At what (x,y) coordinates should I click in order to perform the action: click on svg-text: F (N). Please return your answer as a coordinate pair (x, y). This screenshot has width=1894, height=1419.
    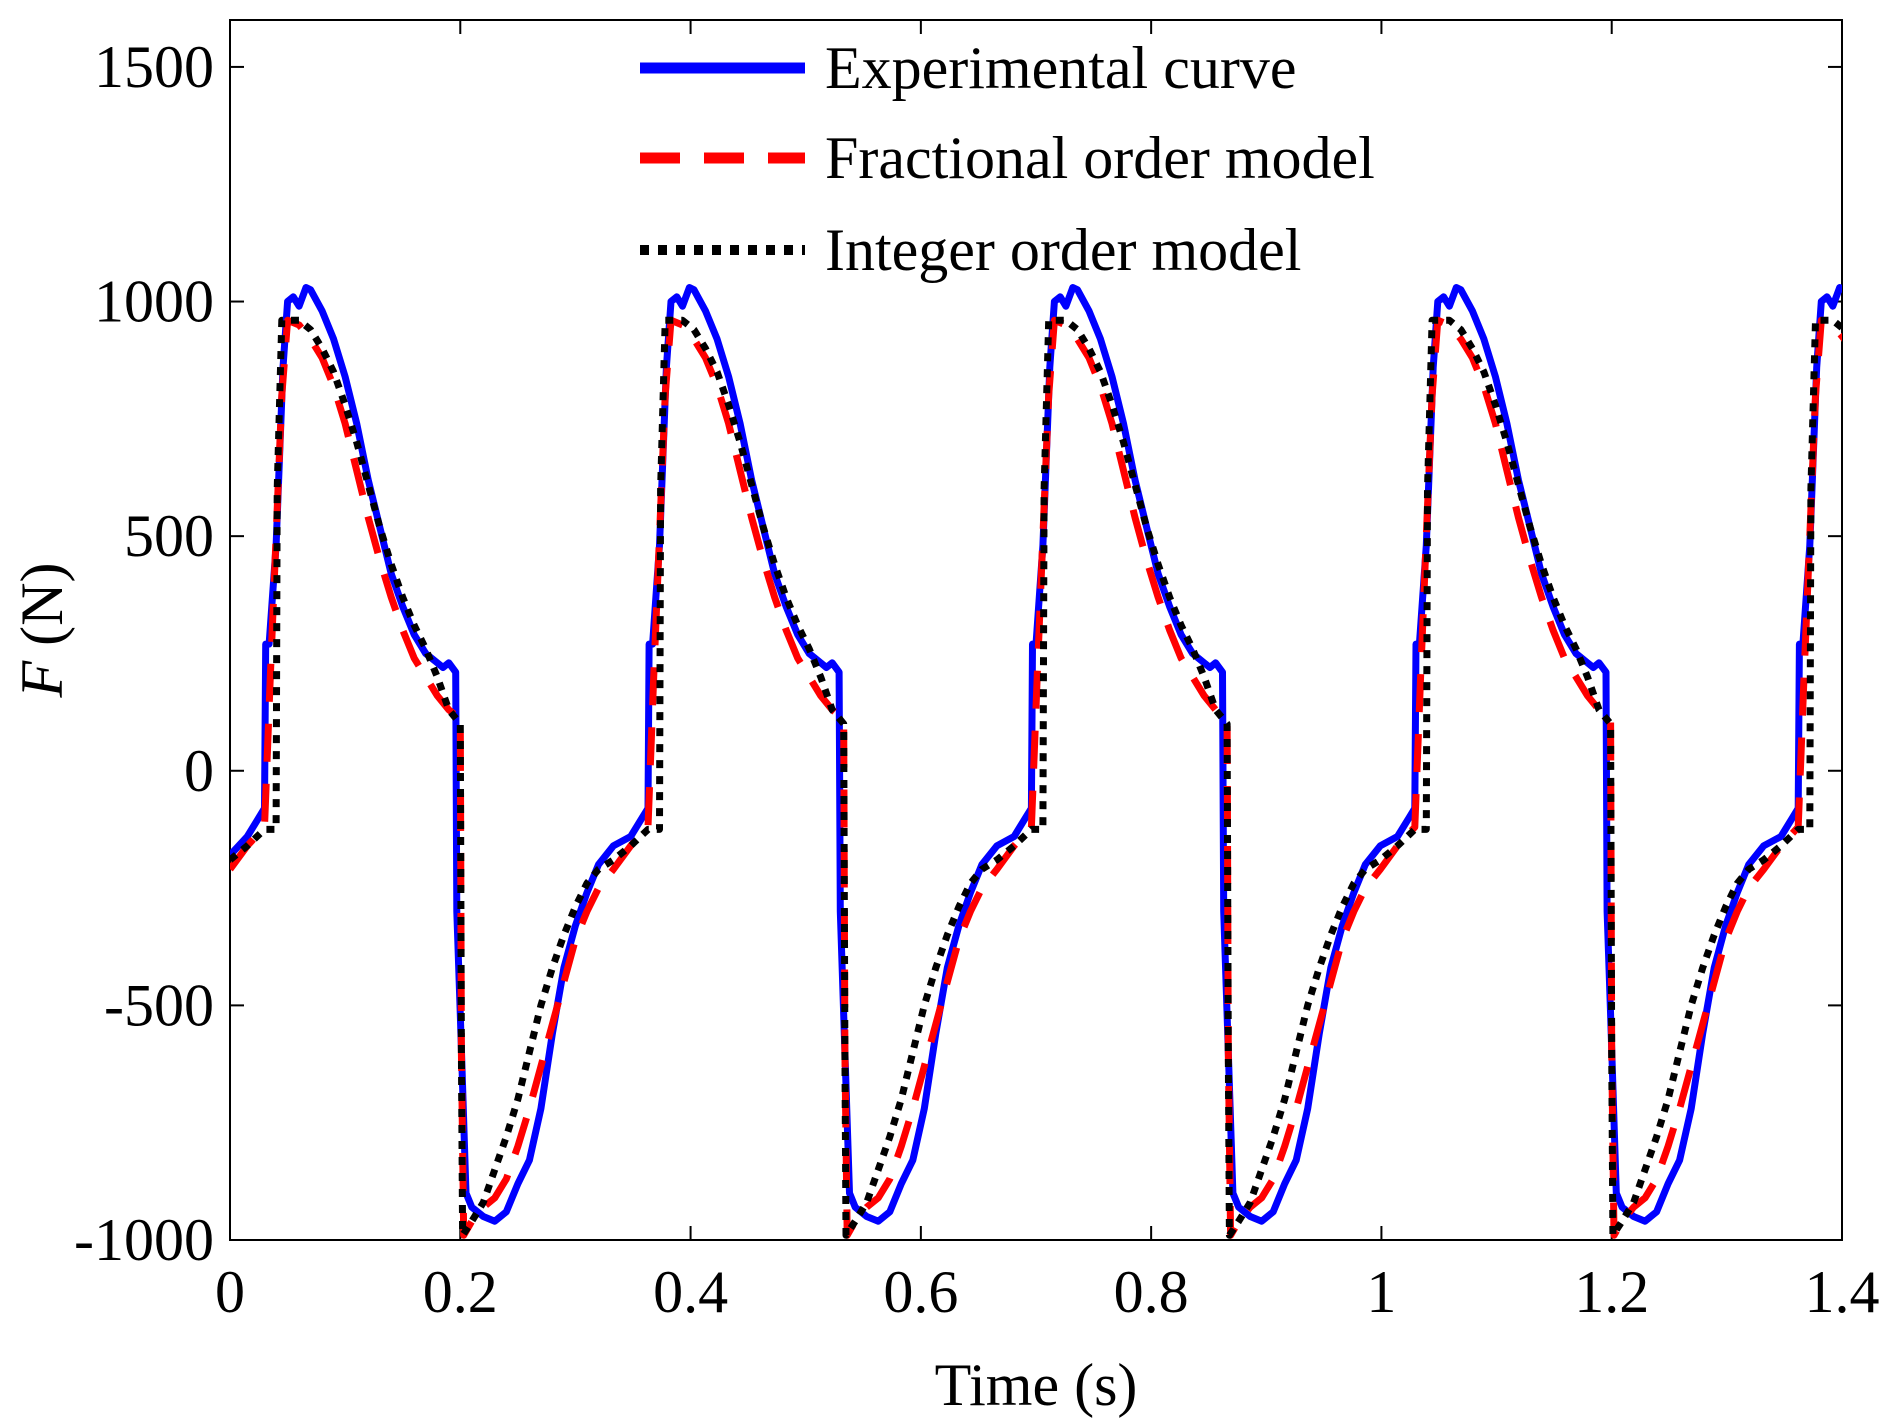
    Looking at the image, I should click on (42, 631).